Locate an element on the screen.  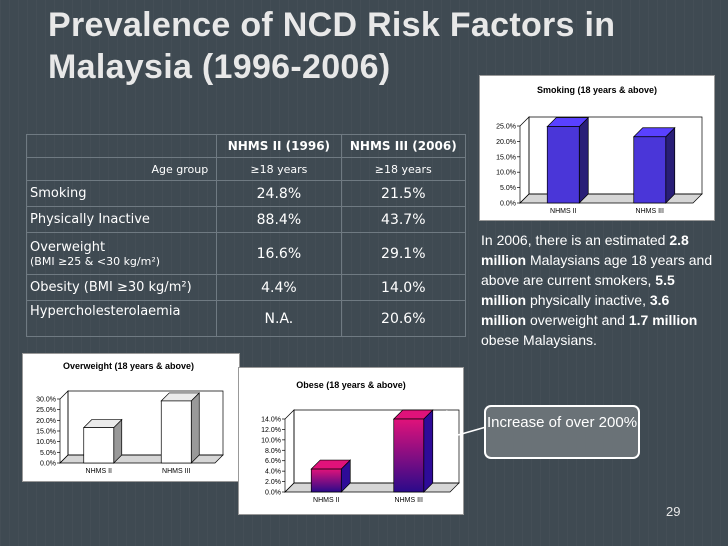
row-label: Overweight (BMI ≥25 & <30 kg/m²) is located at coordinates (121, 253).